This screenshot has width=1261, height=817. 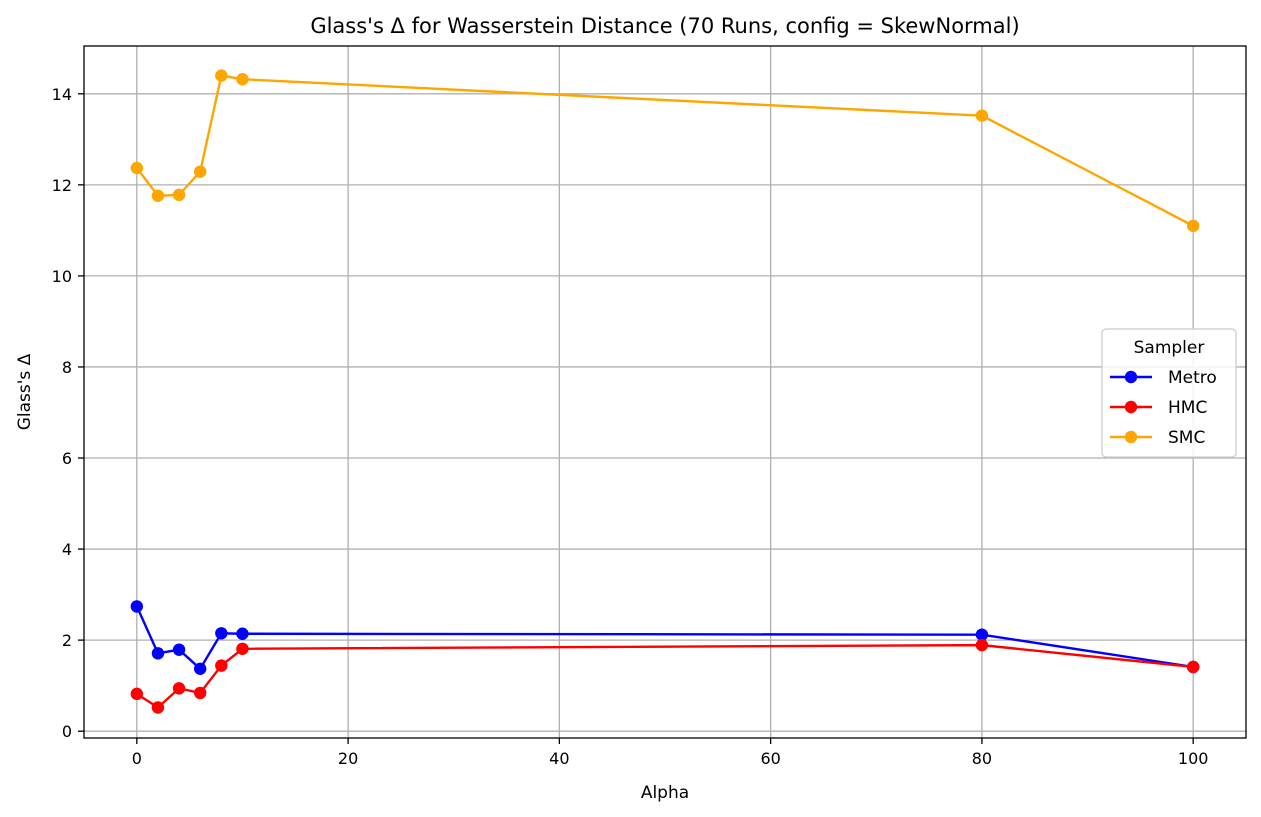 I want to click on legend-label-smc: SMC, so click(x=1186, y=438).